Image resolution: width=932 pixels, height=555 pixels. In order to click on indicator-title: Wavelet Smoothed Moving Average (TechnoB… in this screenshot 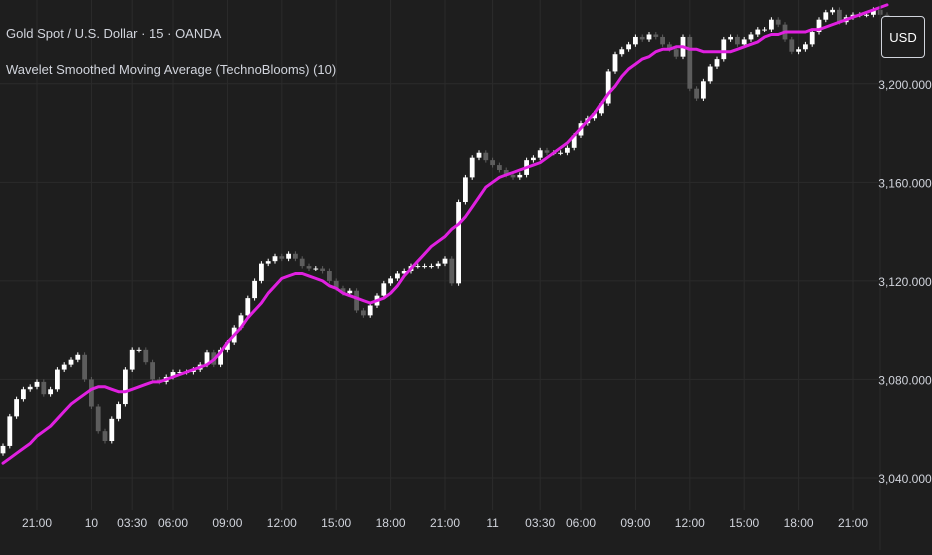, I will do `click(171, 69)`.